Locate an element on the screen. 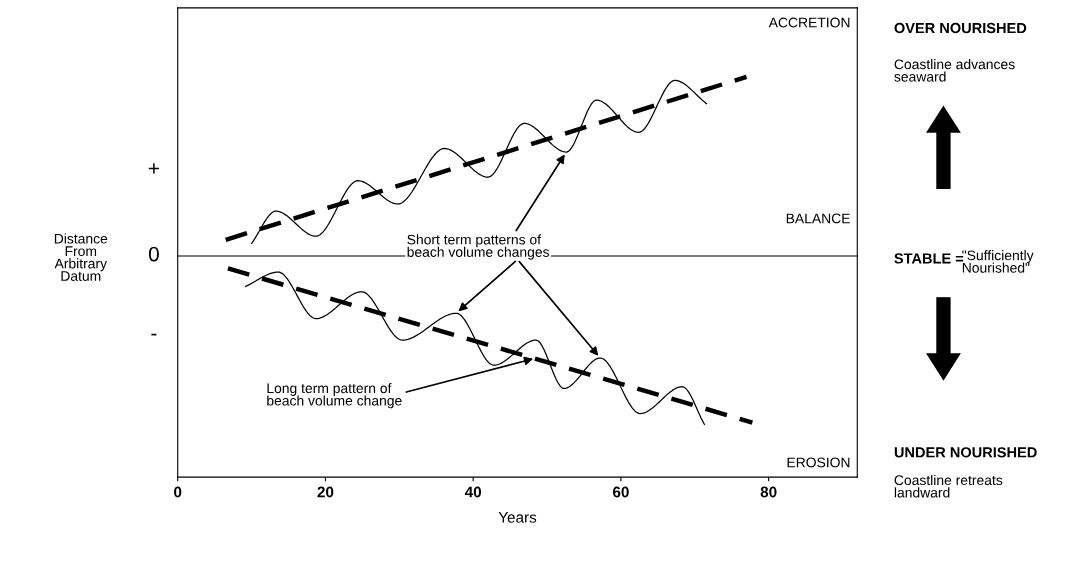 This screenshot has width=1077, height=562. x-tick-label: 80 is located at coordinates (768, 492).